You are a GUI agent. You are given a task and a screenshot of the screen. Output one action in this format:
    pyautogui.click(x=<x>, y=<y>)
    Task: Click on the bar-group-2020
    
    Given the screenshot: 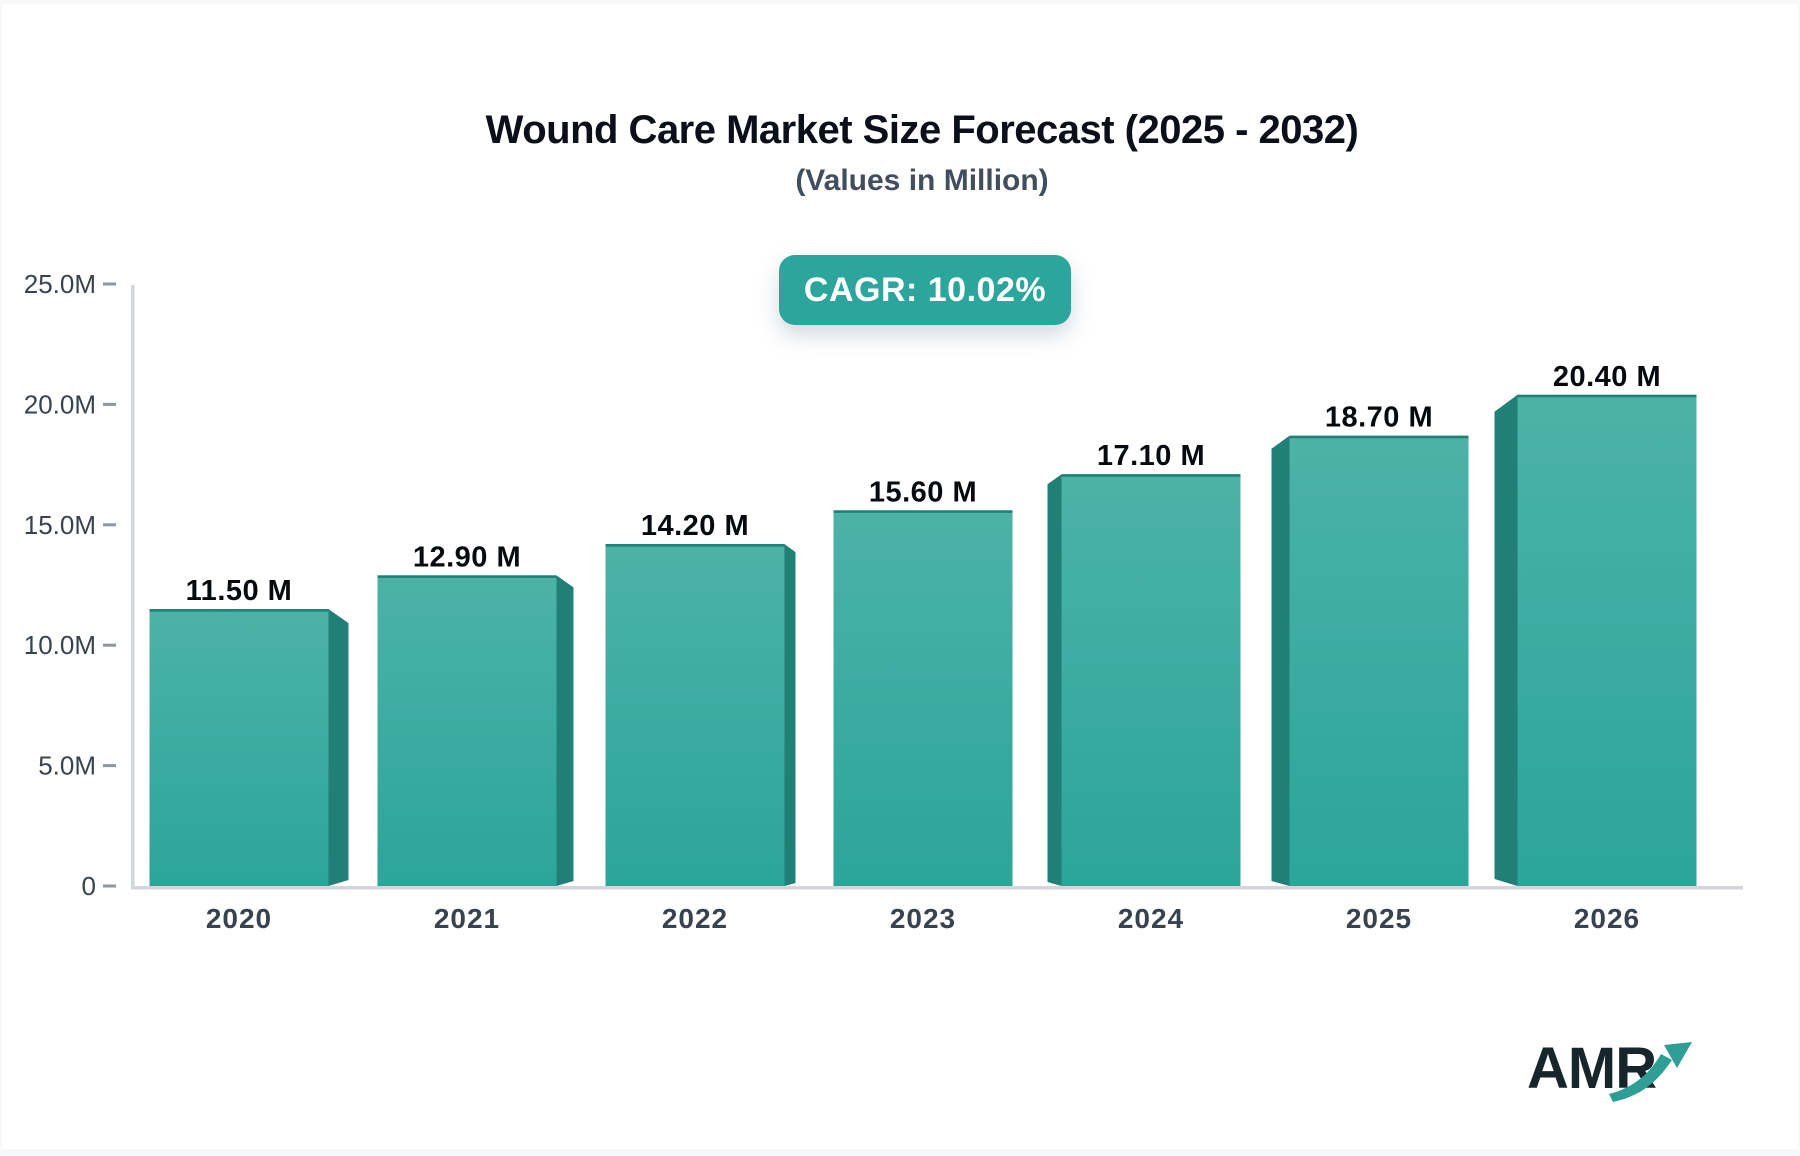 What is the action you would take?
    pyautogui.click(x=249, y=747)
    